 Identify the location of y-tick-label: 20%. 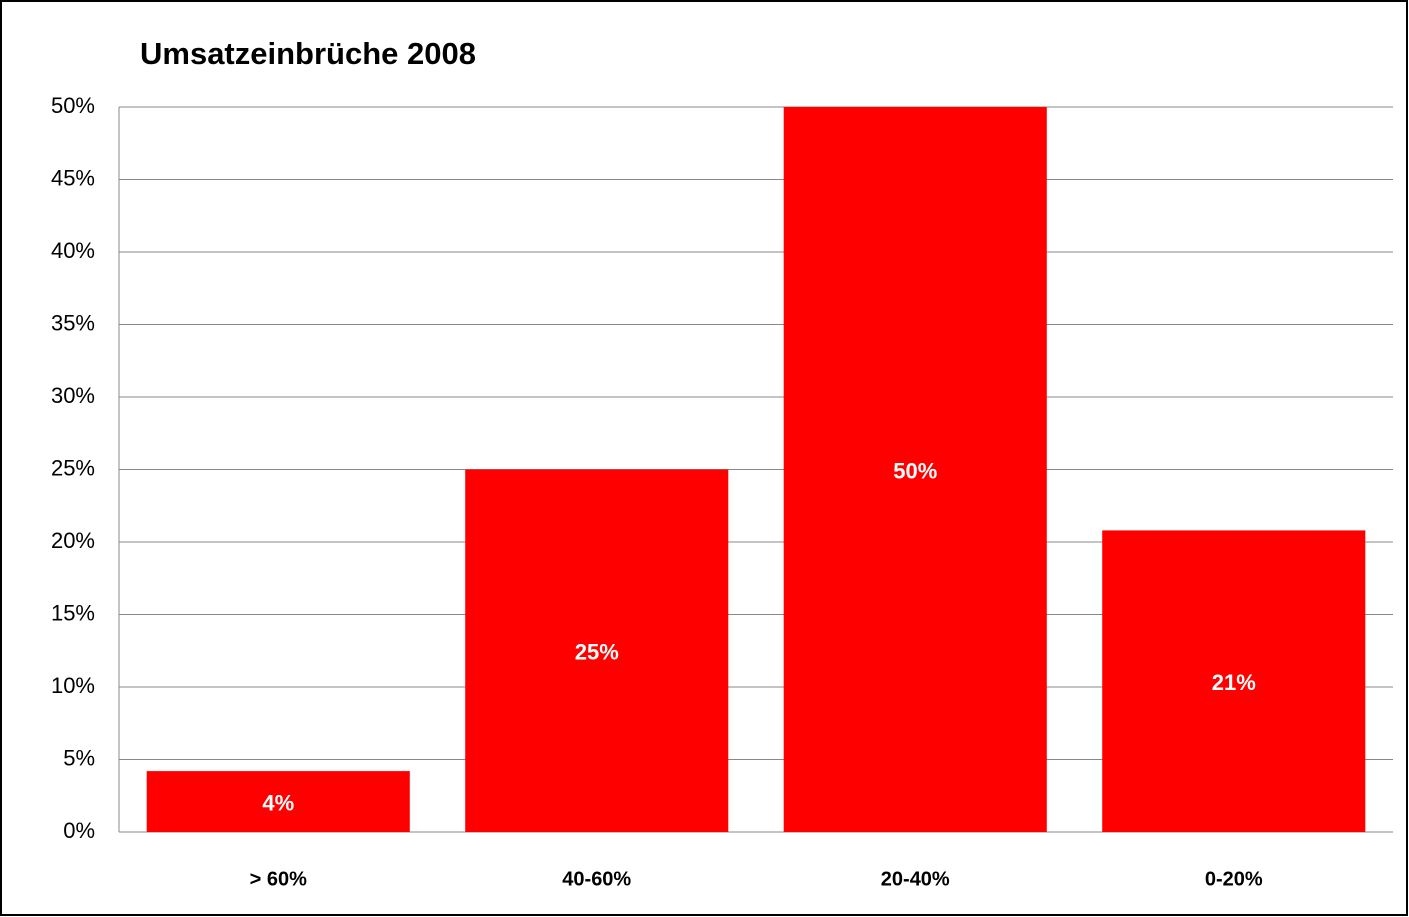
(73, 540).